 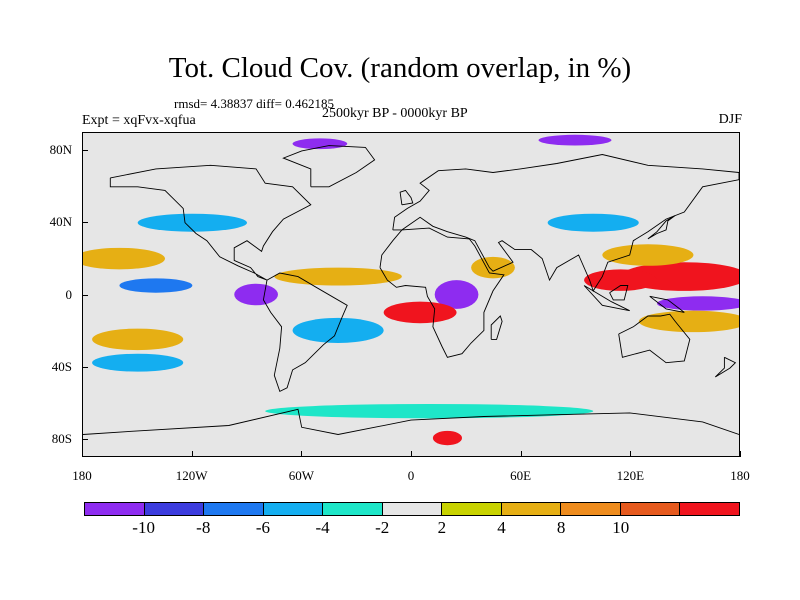 I want to click on colorbar-label: -2, so click(x=382, y=527).